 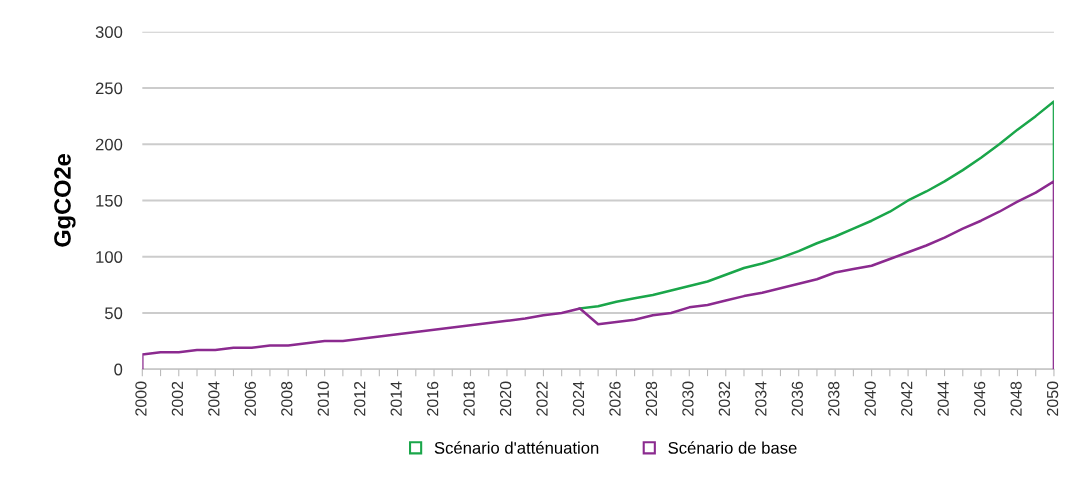 What do you see at coordinates (118, 369) in the screenshot?
I see `y-tick-label: 0` at bounding box center [118, 369].